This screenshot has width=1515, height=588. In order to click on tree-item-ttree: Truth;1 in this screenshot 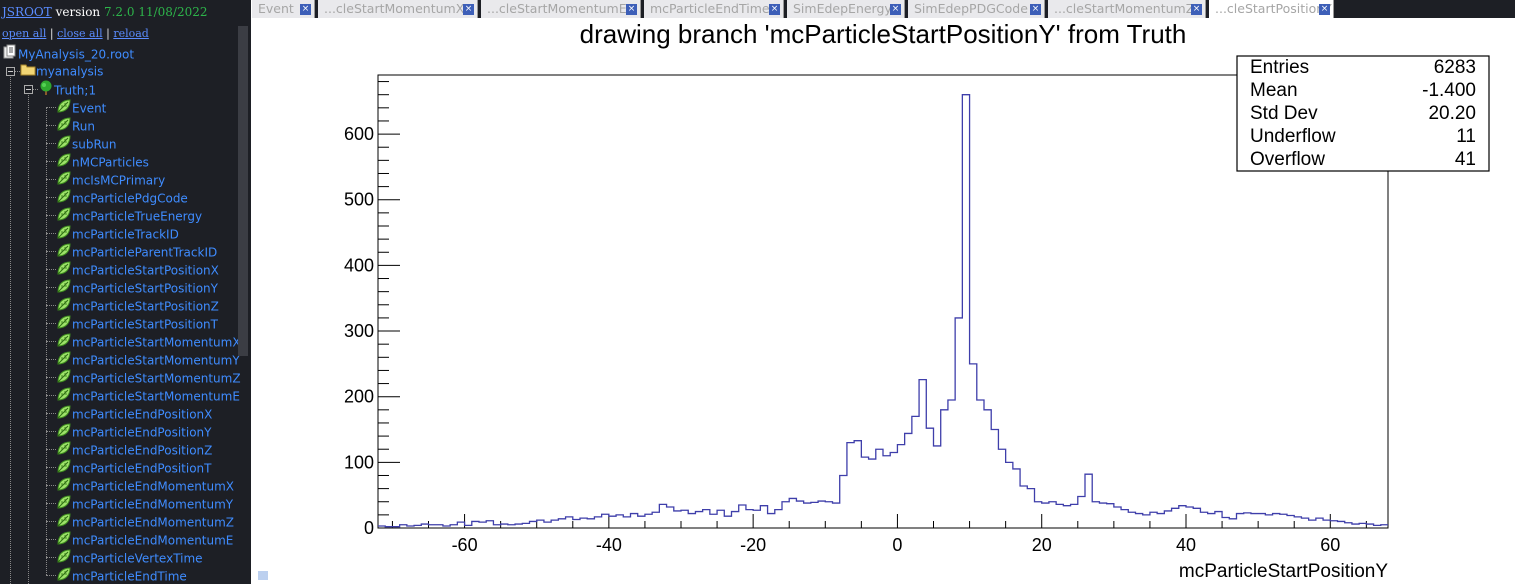, I will do `click(67, 89)`.